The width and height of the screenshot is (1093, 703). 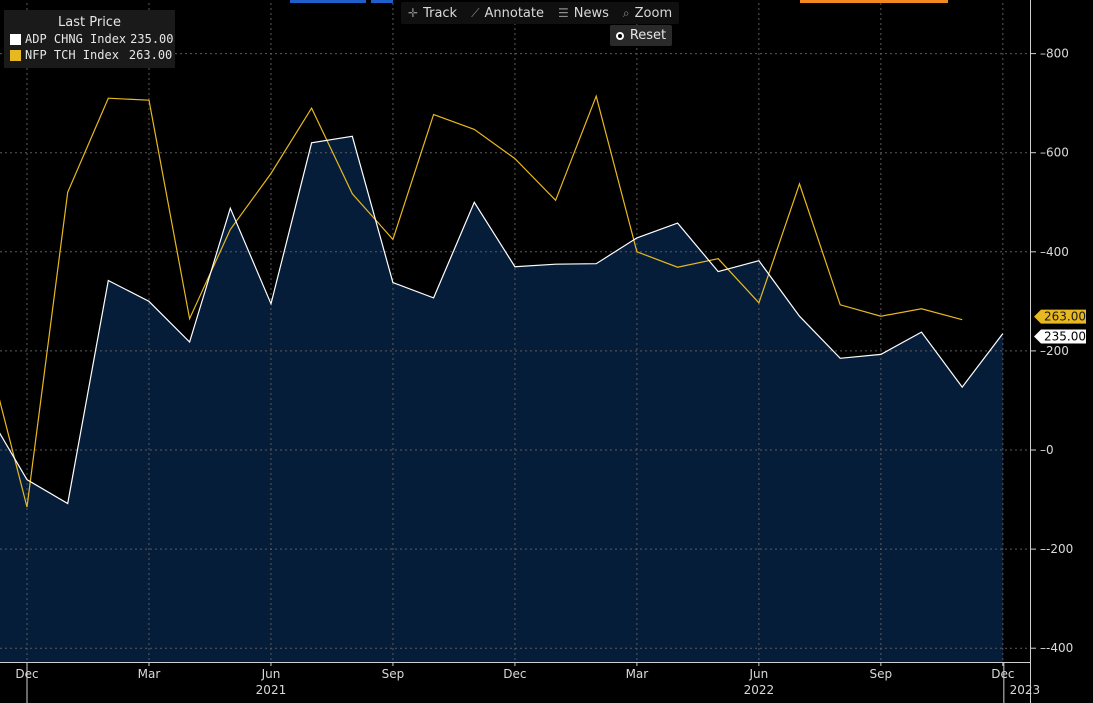 I want to click on news-icon: ☰, so click(x=563, y=13).